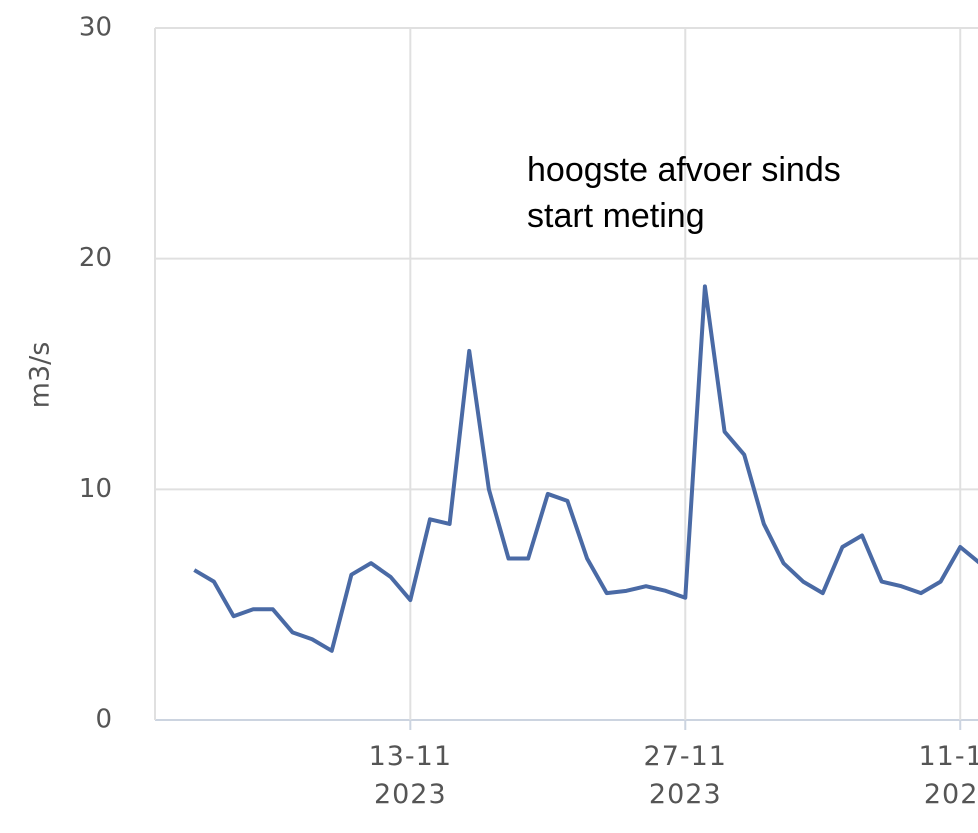 This screenshot has height=833, width=978. What do you see at coordinates (685, 775) in the screenshot?
I see `x-tick-label: 27-11 2023` at bounding box center [685, 775].